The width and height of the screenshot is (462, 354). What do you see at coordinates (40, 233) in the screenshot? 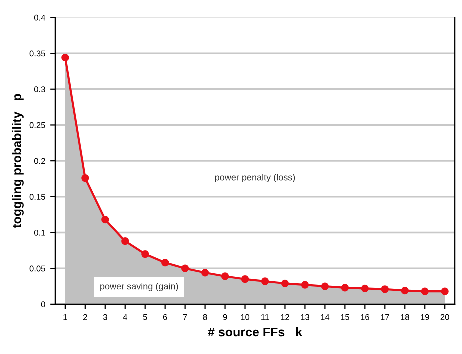
I see `y-tick-label: 0.1` at bounding box center [40, 233].